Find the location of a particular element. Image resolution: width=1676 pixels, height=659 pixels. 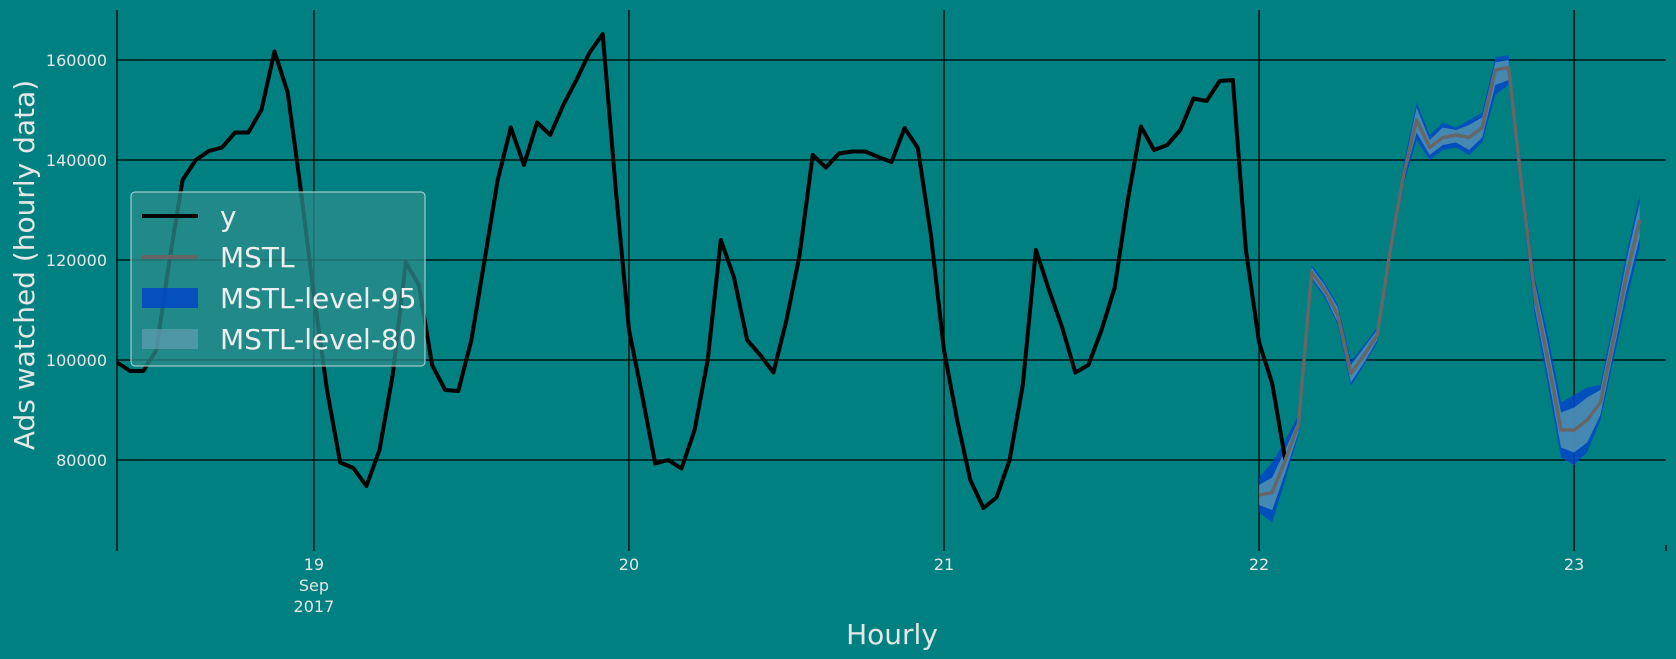

legend-label: y is located at coordinates (228, 216).